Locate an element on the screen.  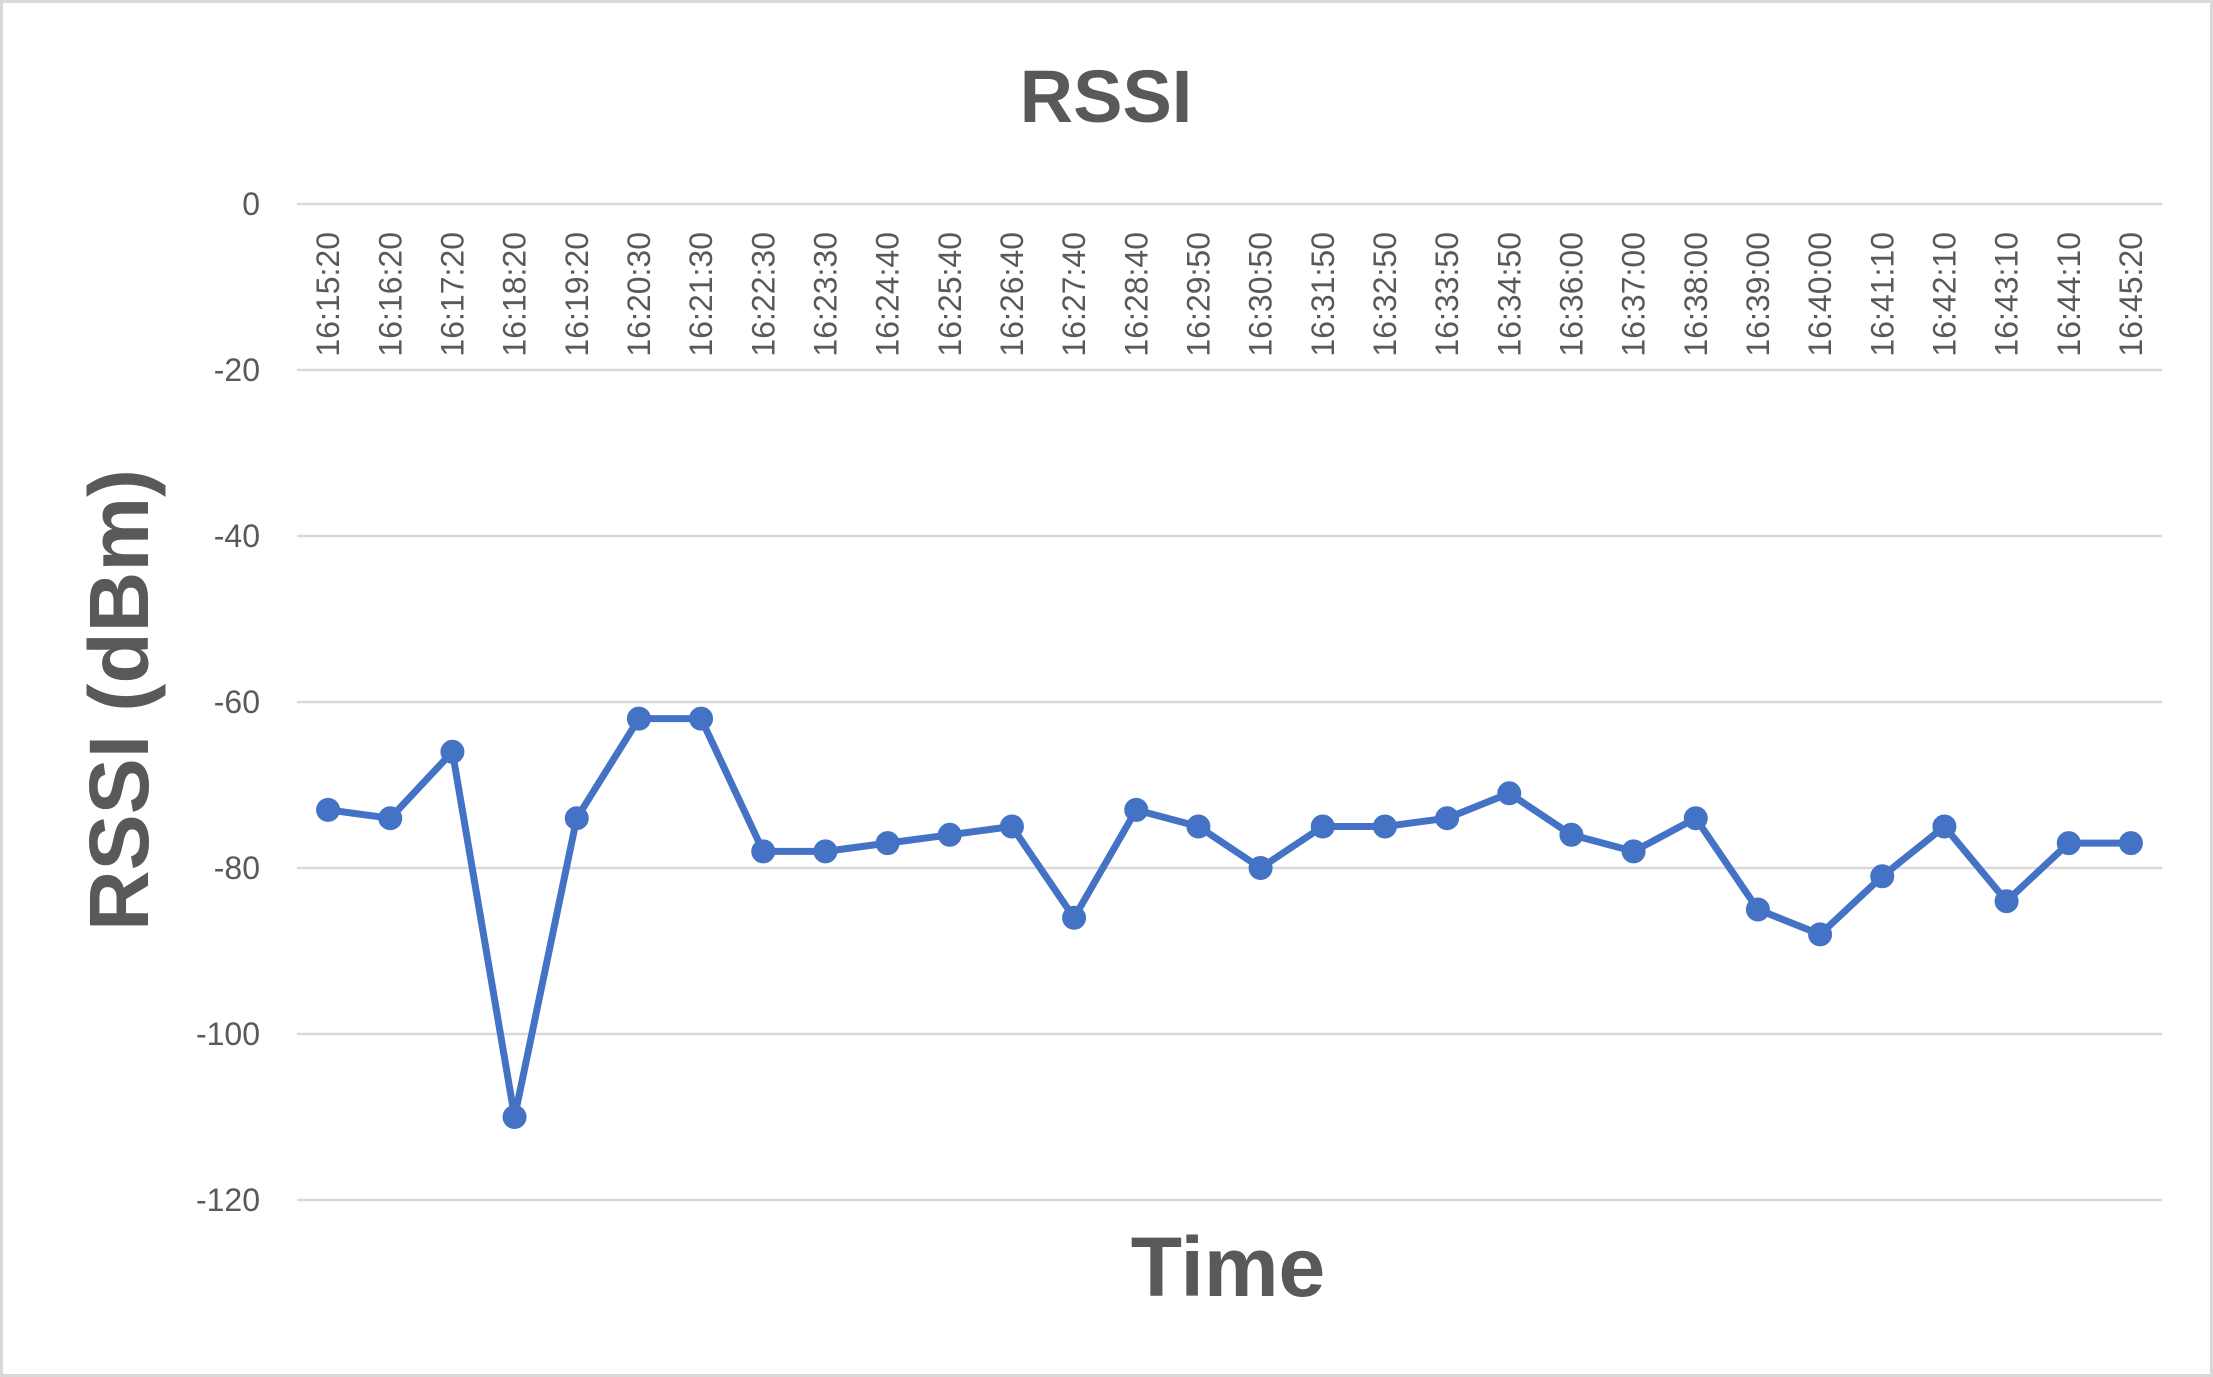
y-tick-label: -100 is located at coordinates (228, 1034).